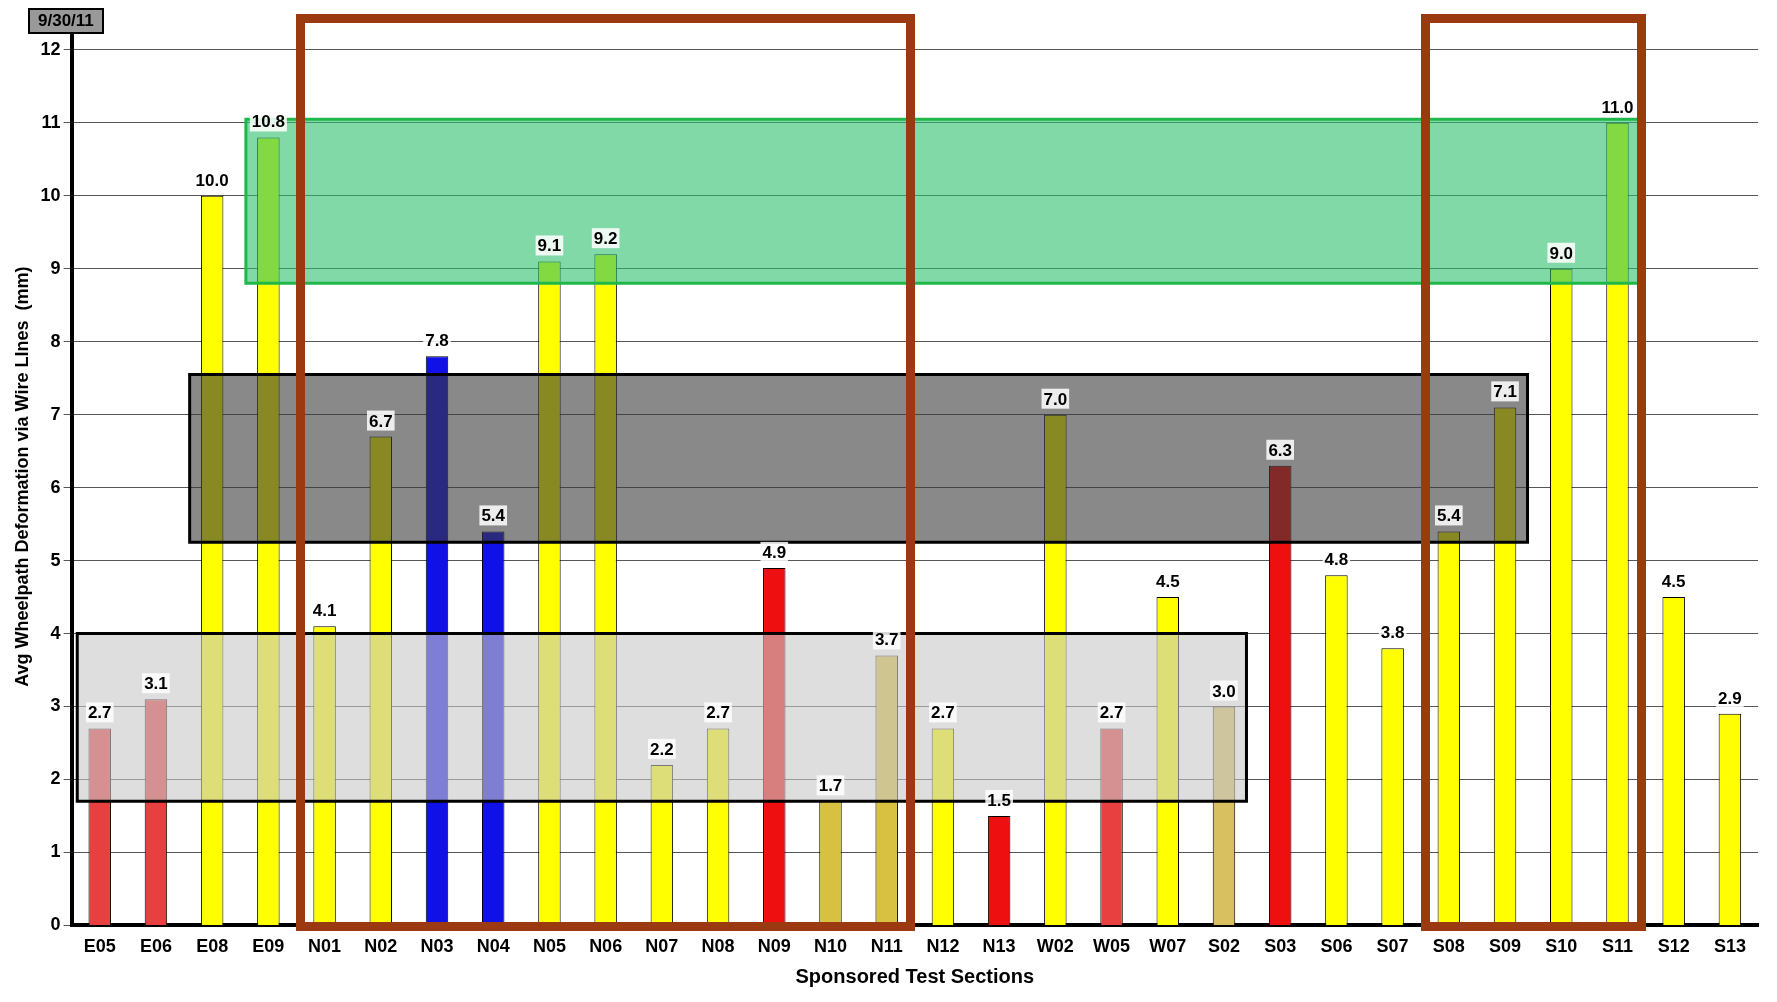 Image resolution: width=1777 pixels, height=1002 pixels. I want to click on data-label: 3.1, so click(156, 684).